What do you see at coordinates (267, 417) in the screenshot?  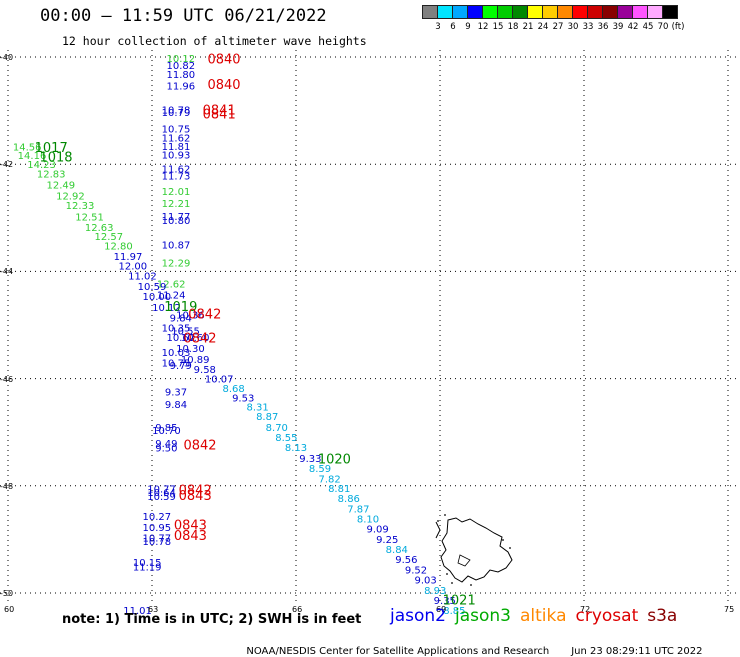 I see `wave-height-value: 8.87` at bounding box center [267, 417].